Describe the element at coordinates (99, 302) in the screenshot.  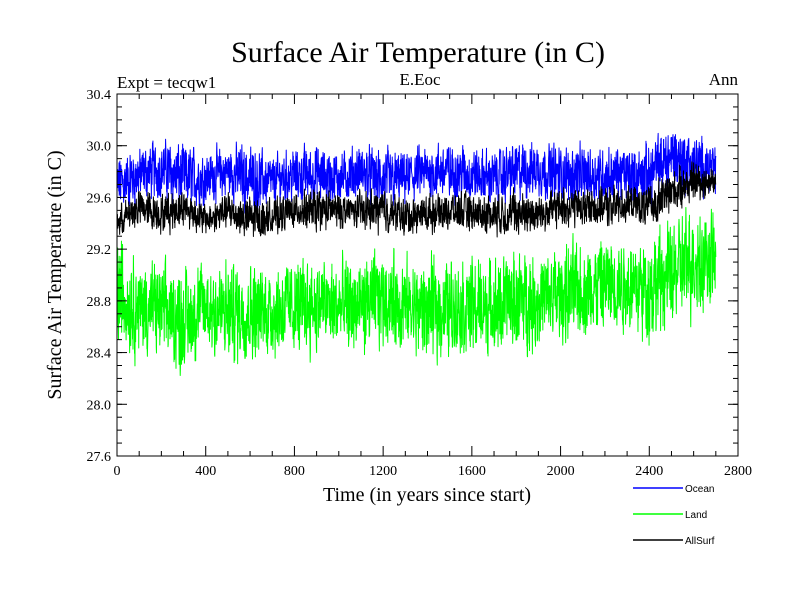
I see `y-tick-label: 28.8` at that location.